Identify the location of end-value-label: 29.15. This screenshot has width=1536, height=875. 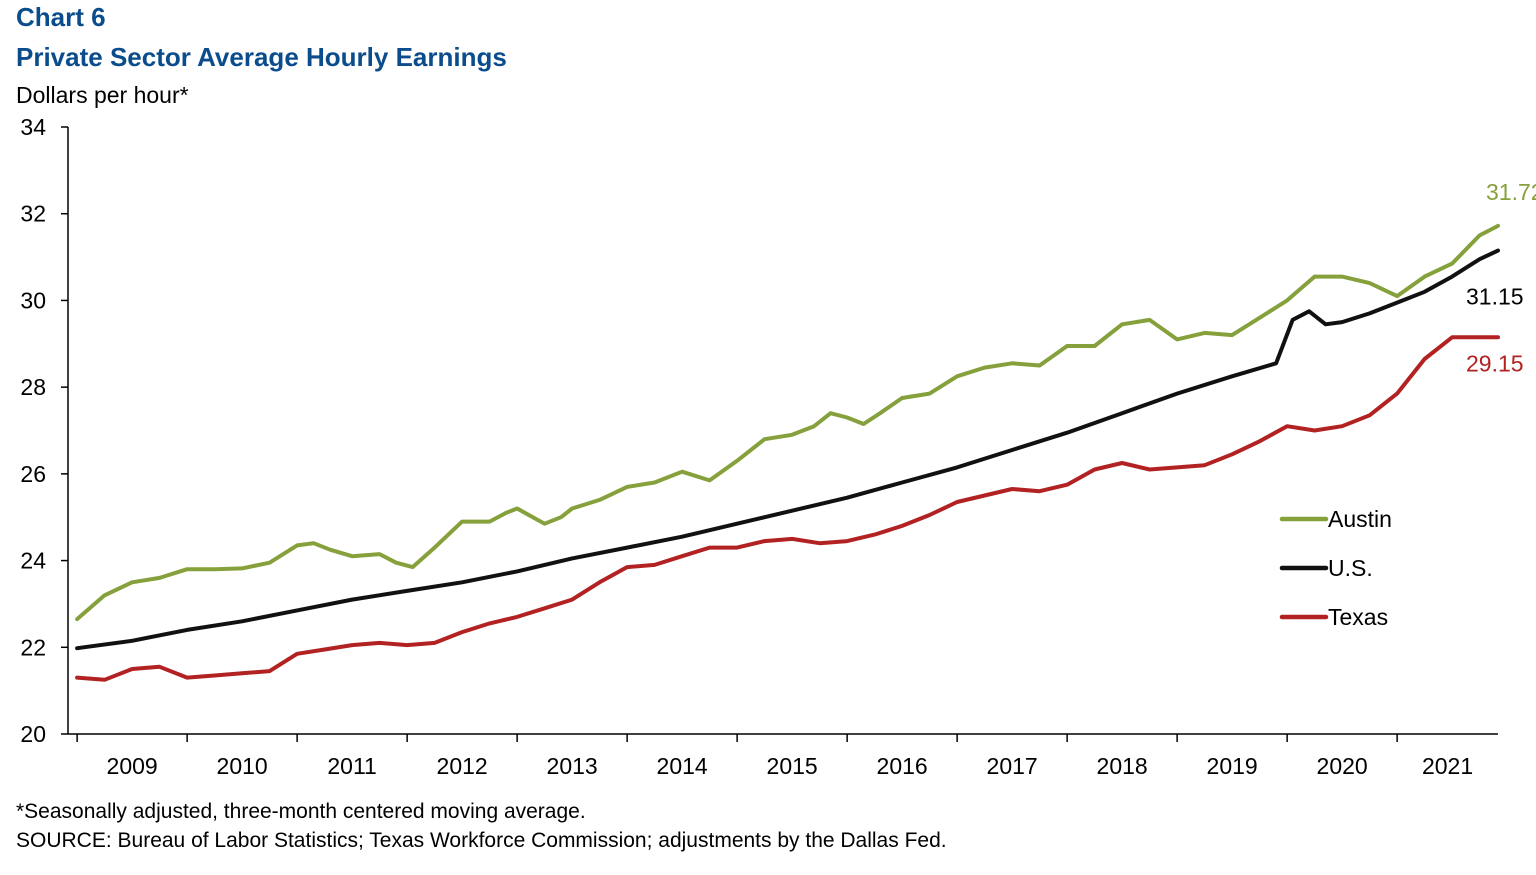
(1495, 363).